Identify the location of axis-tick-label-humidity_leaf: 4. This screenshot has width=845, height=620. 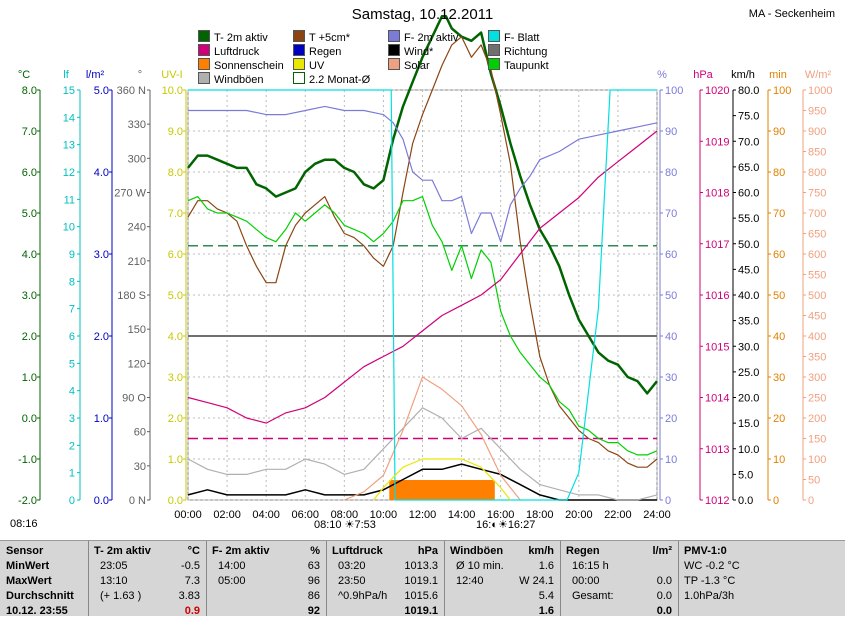
(72, 392).